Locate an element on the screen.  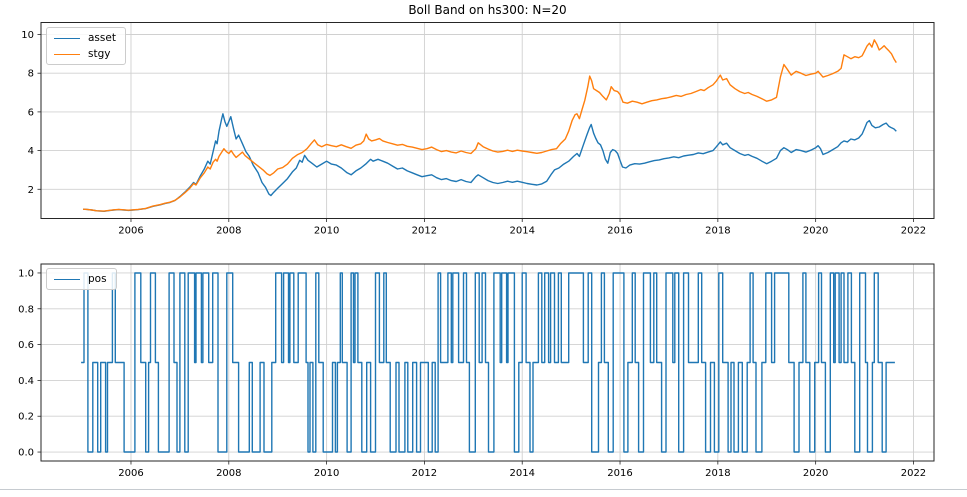
top-chart-x-tick-label: 2006 is located at coordinates (130, 231).